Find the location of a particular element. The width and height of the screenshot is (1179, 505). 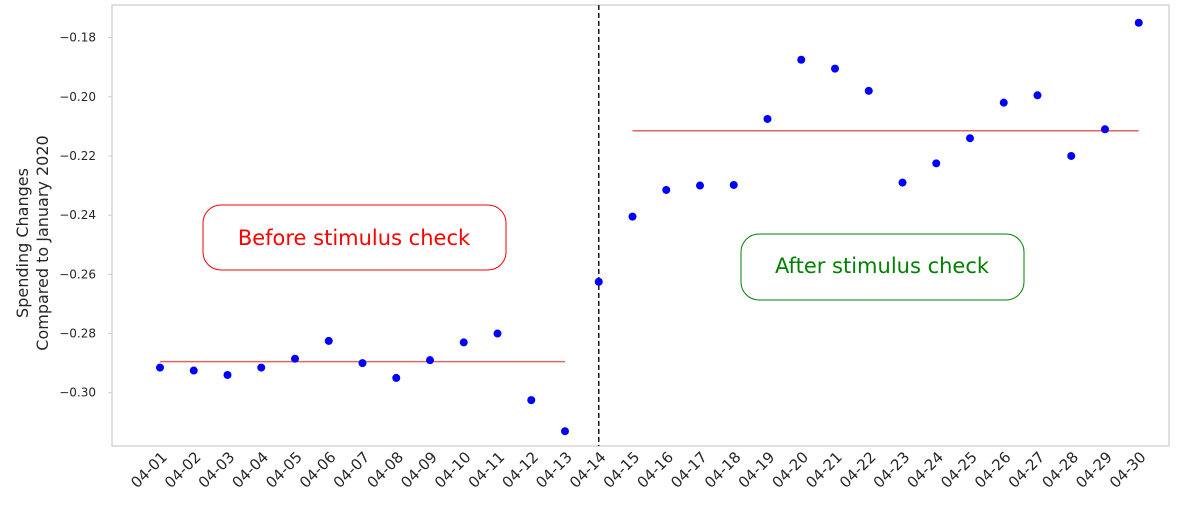

x-tick-label: 04-09 is located at coordinates (419, 470).